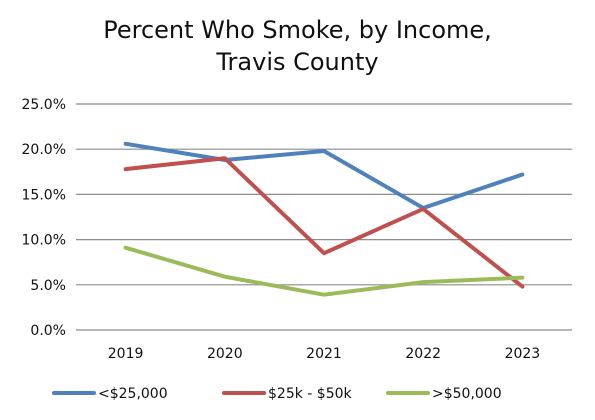 This screenshot has height=420, width=595. What do you see at coordinates (310, 394) in the screenshot?
I see `legend-label: $25k - $50k` at bounding box center [310, 394].